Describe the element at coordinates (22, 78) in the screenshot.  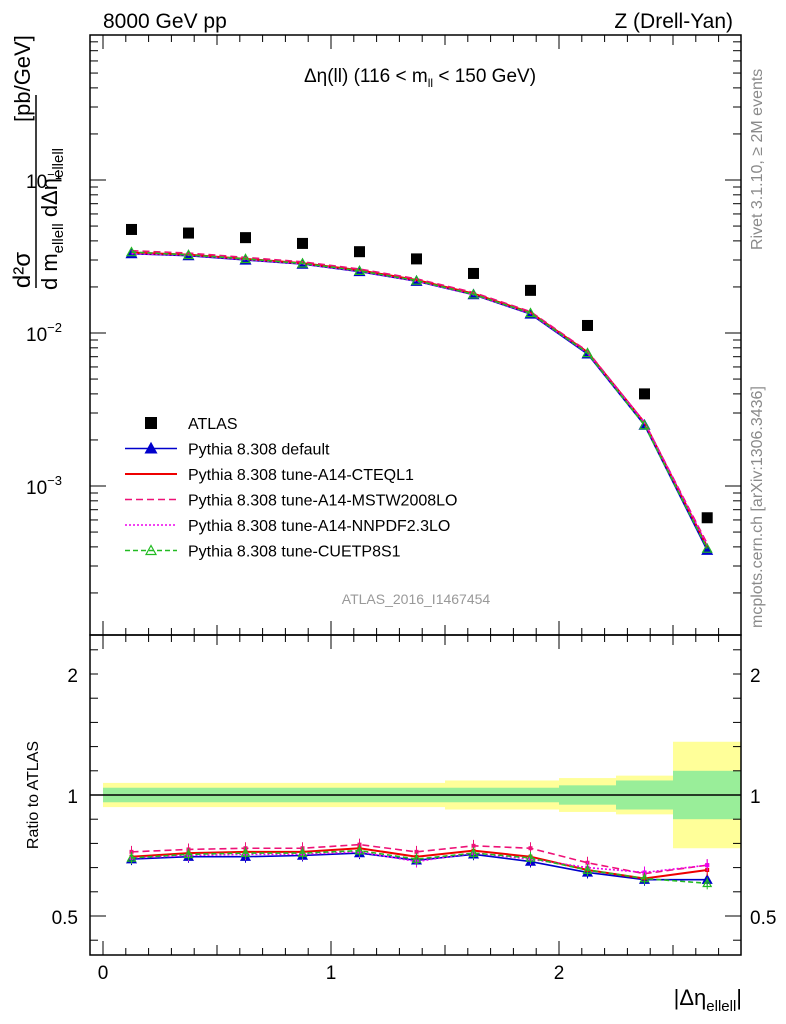
I see `y-label-unit: [pb/GeV]` at that location.